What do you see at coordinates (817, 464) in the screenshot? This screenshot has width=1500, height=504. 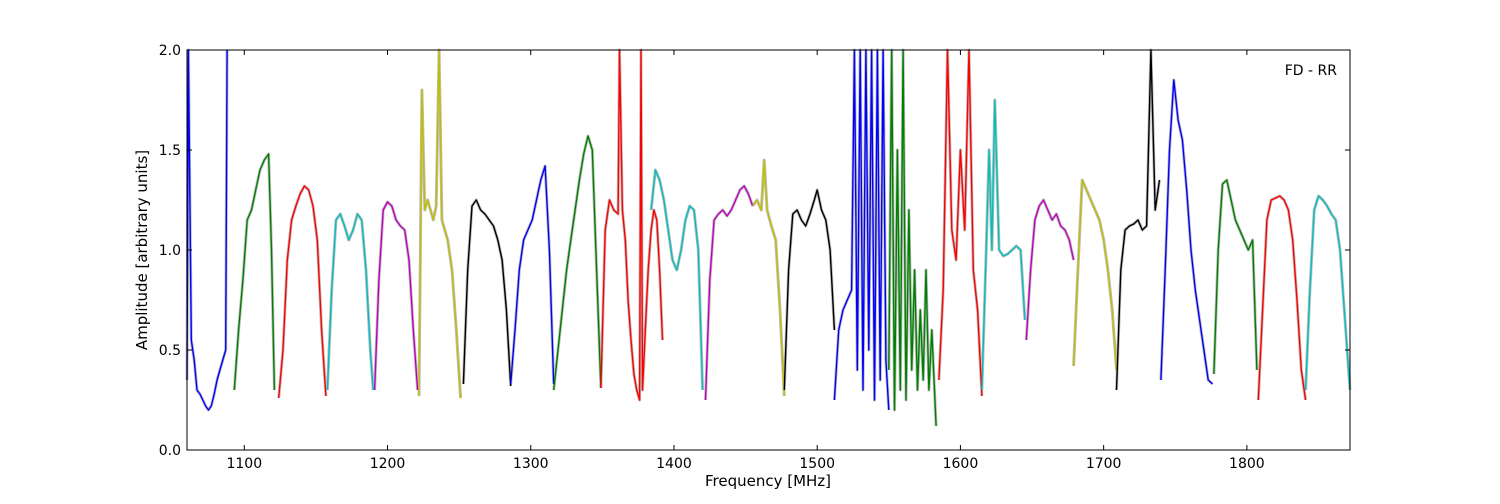 I see `x-tick-label: 1500` at bounding box center [817, 464].